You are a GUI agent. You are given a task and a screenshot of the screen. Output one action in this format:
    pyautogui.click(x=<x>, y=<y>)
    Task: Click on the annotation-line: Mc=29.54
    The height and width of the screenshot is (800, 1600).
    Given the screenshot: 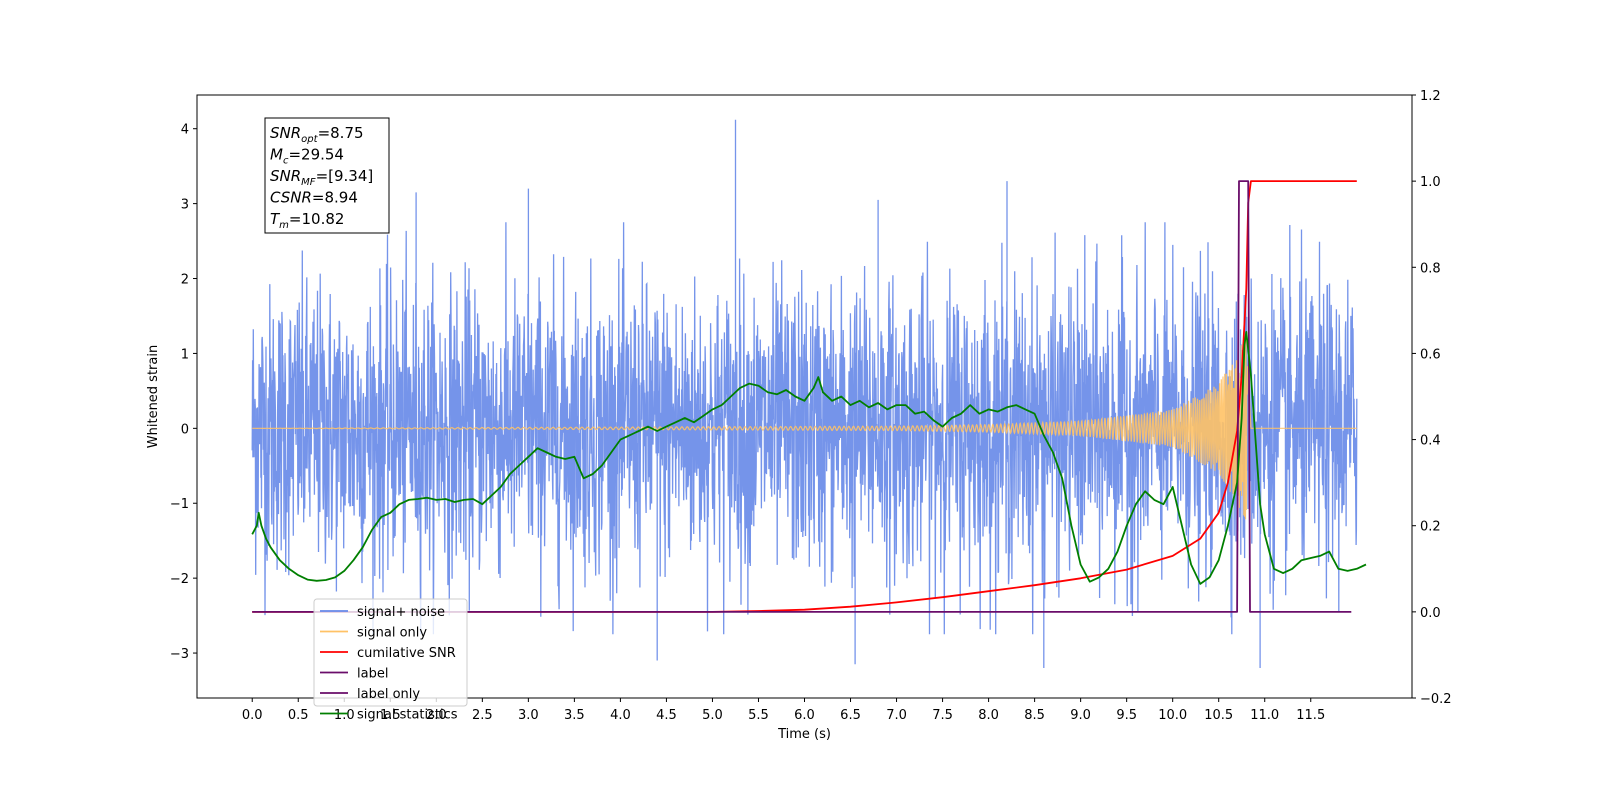 What is the action you would take?
    pyautogui.click(x=307, y=156)
    